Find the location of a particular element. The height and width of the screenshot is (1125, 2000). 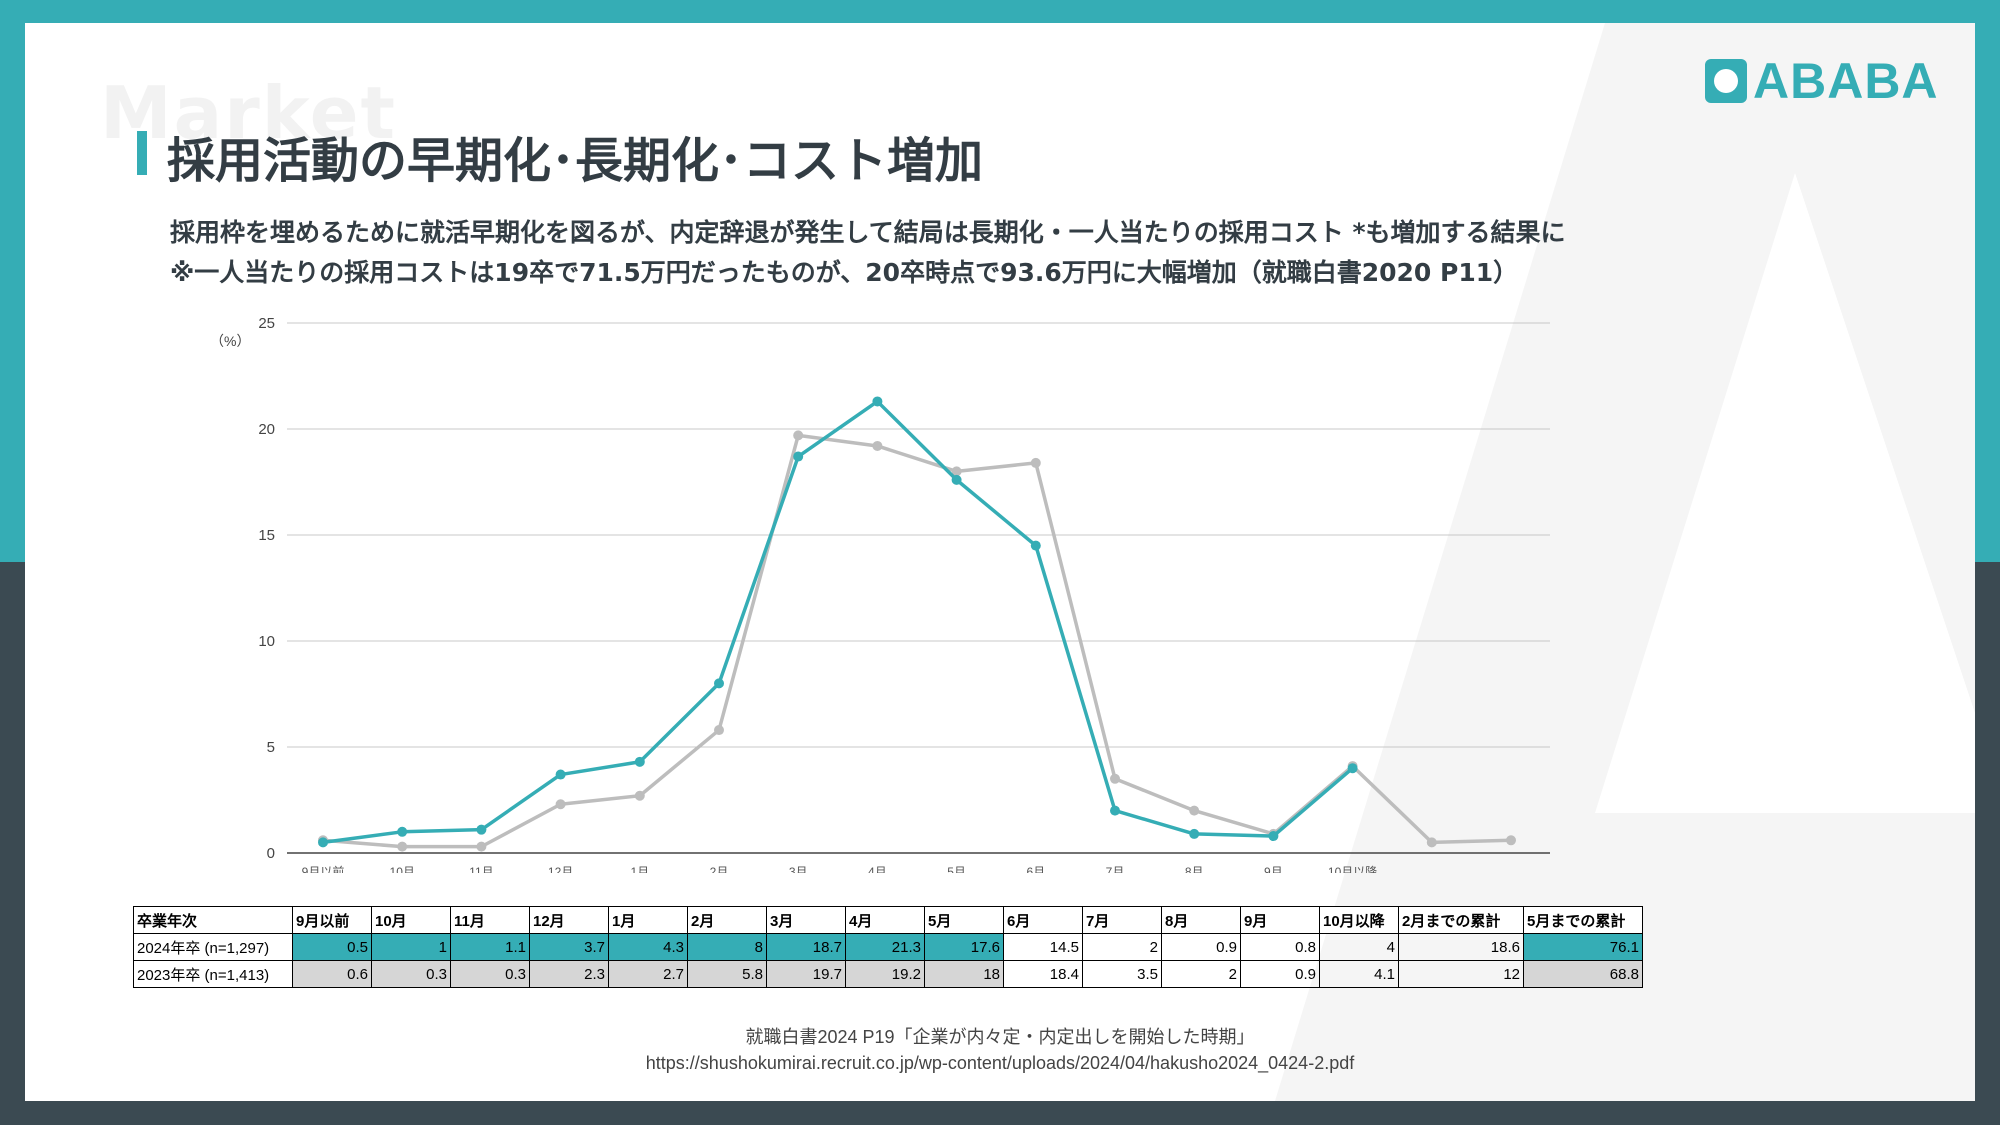

table-cell: 0.8 is located at coordinates (1280, 947).